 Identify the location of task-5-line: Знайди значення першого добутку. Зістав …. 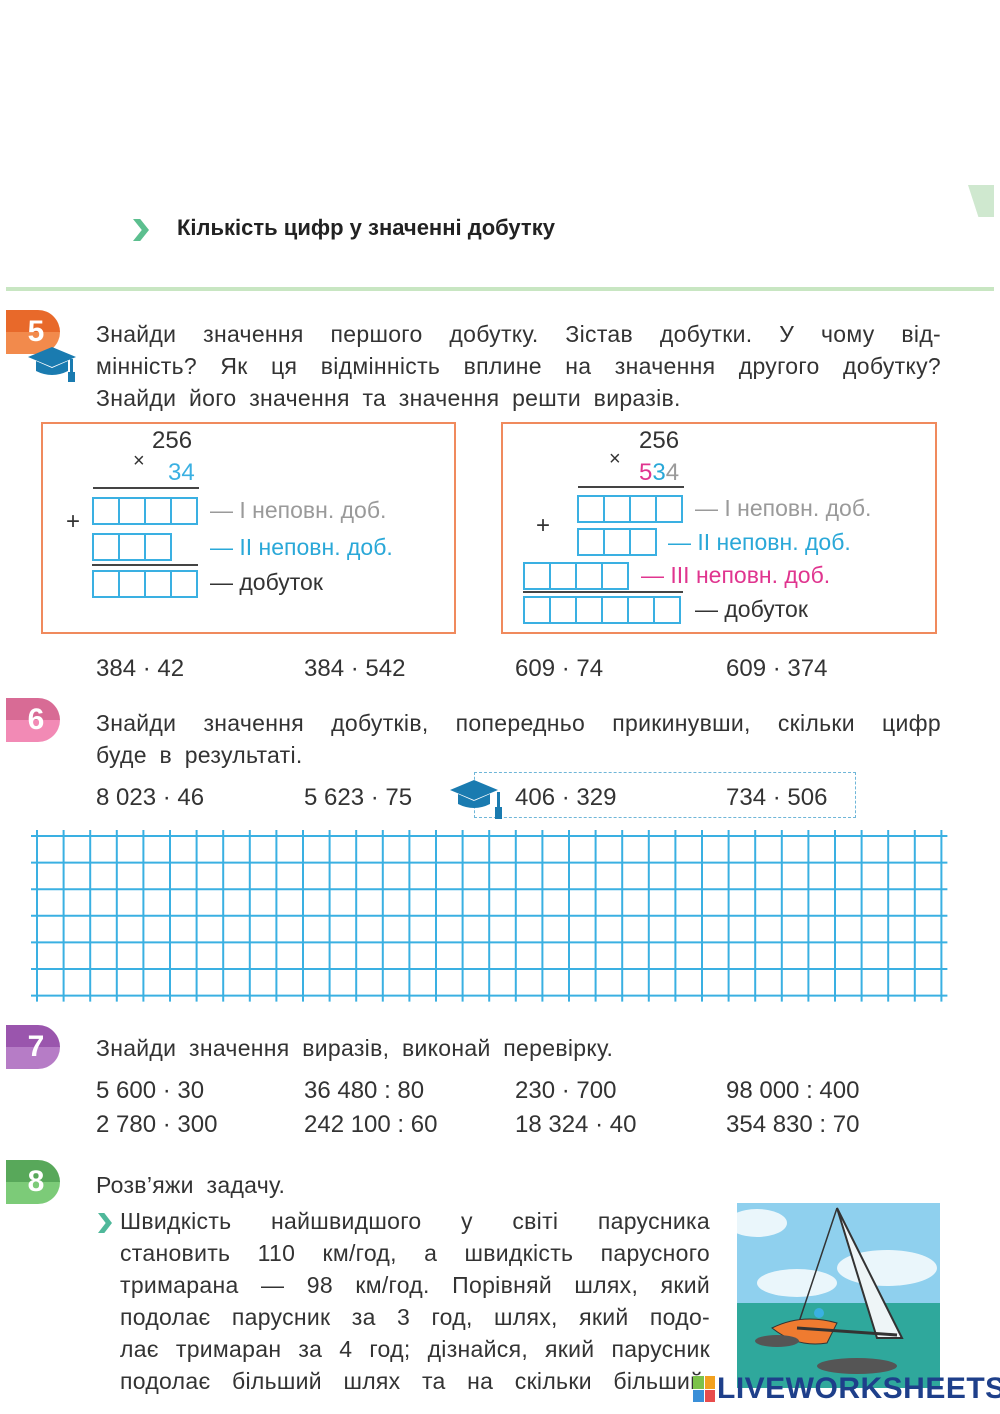
(518, 334).